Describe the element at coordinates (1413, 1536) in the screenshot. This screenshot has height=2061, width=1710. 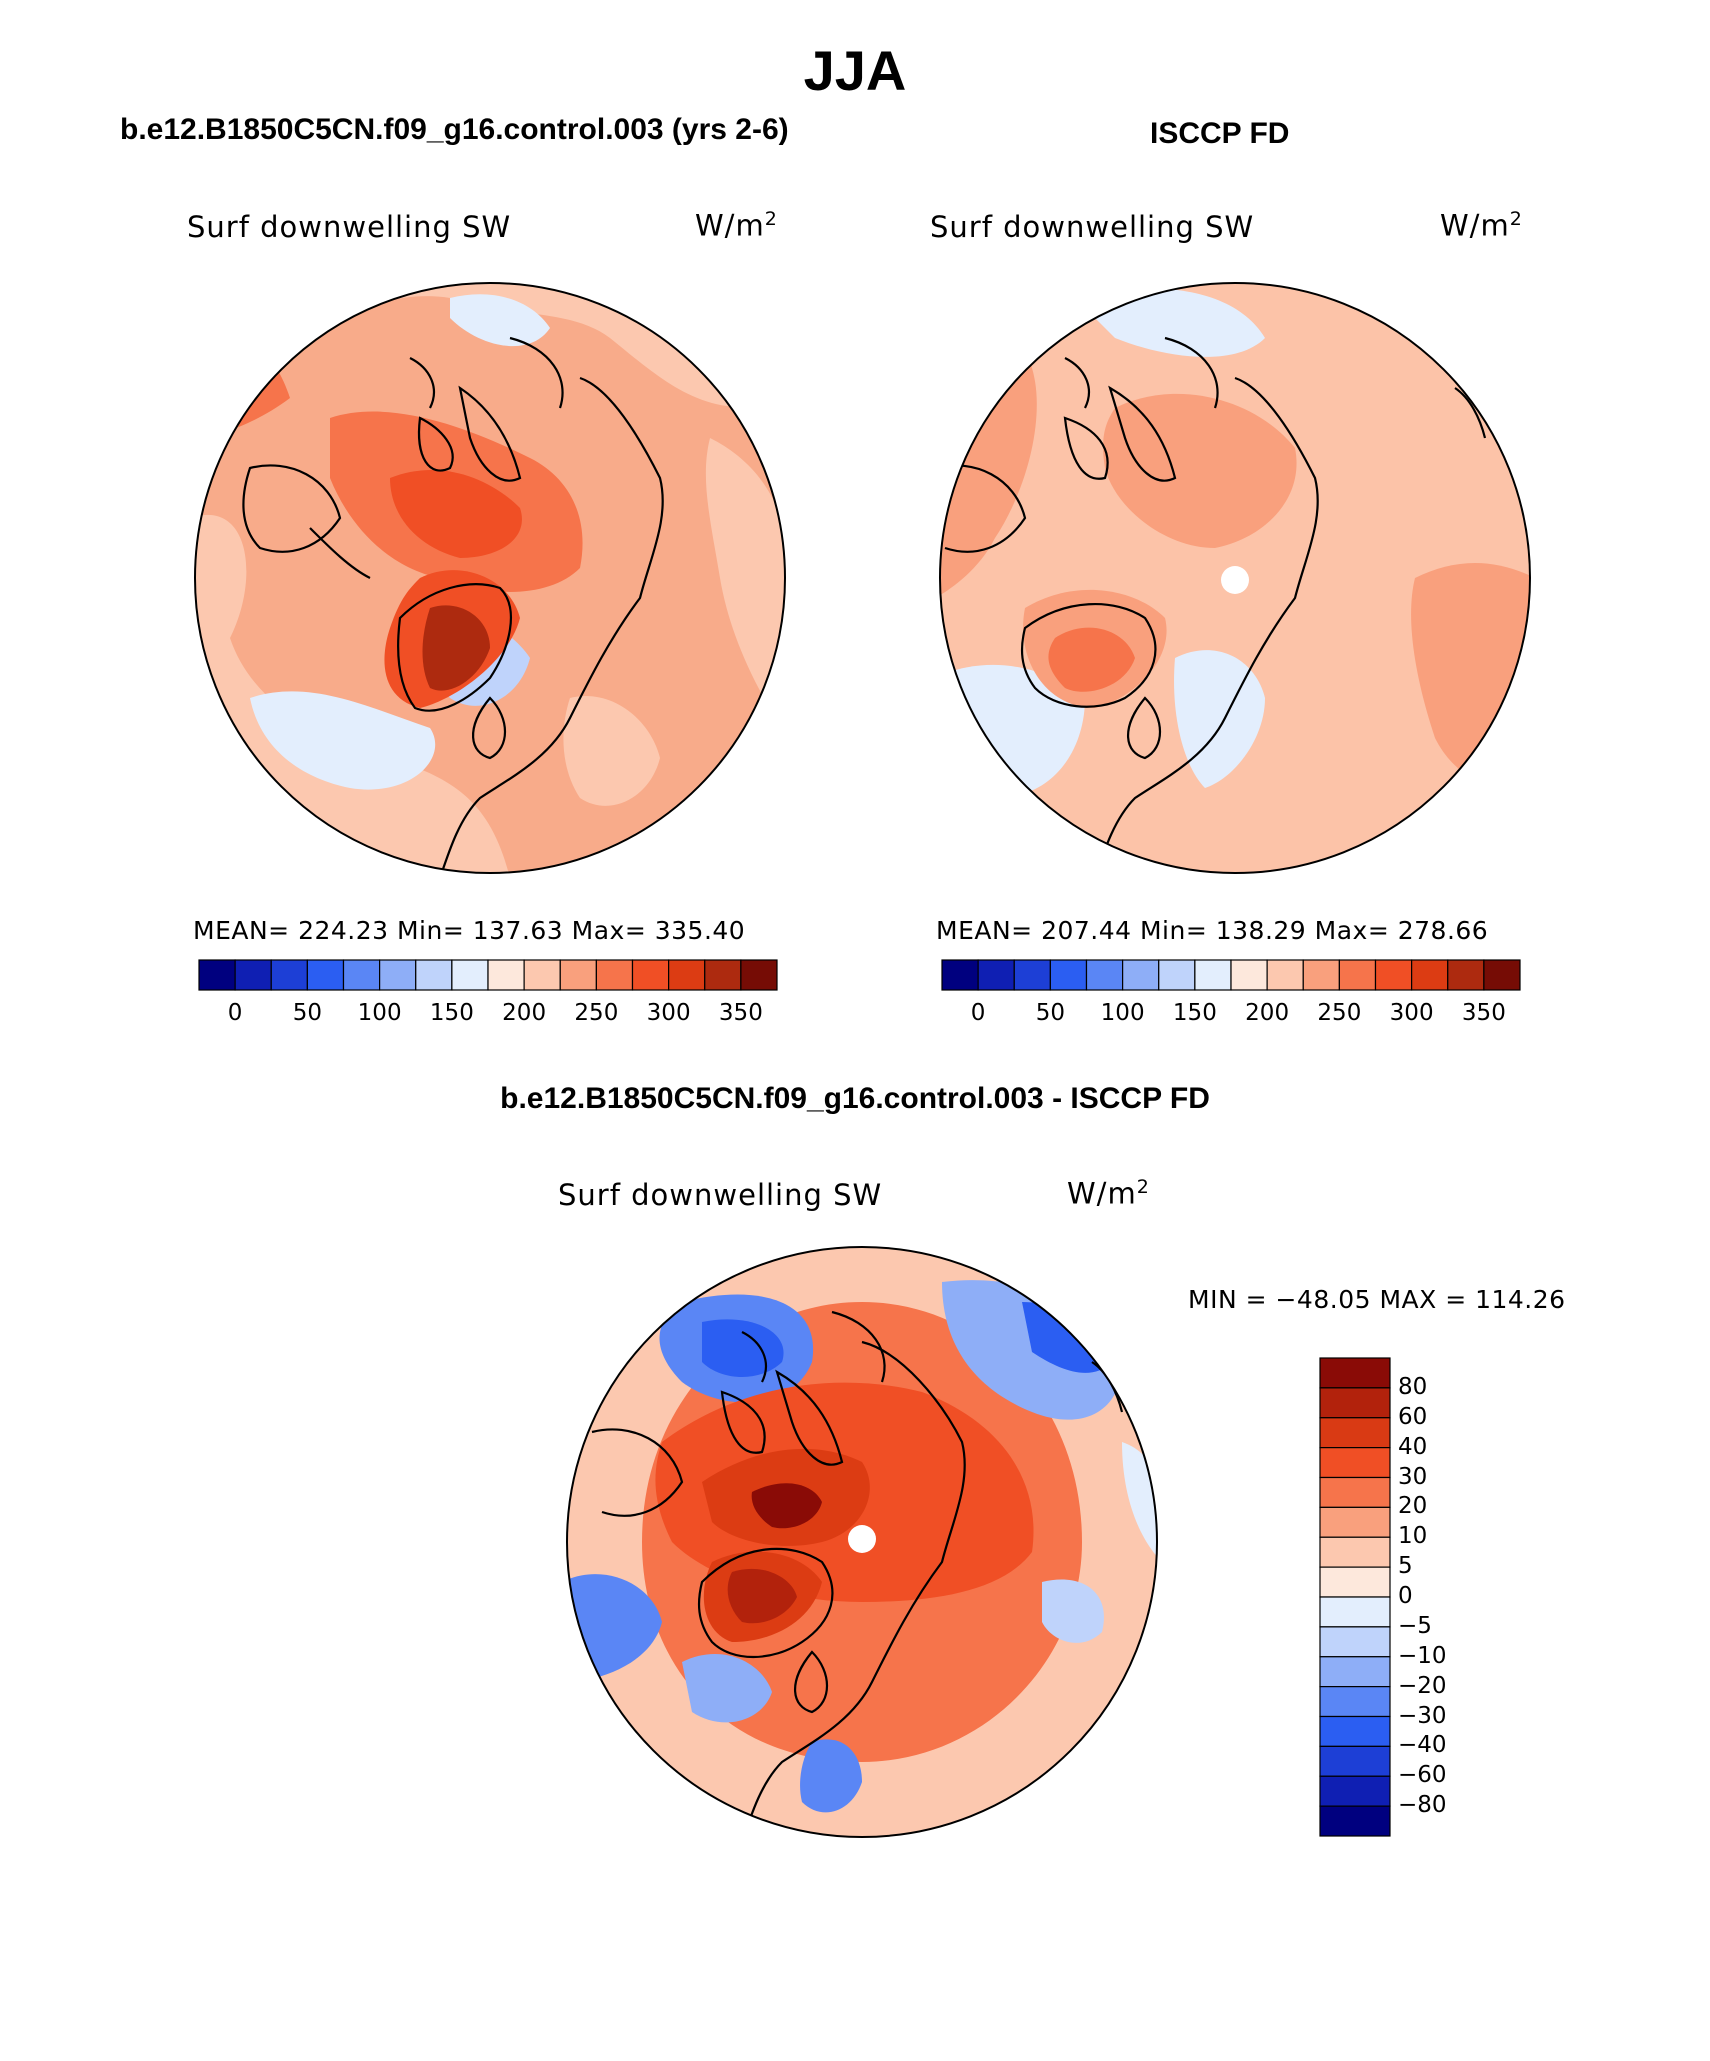
I see `diff-colorbar-label: 10` at that location.